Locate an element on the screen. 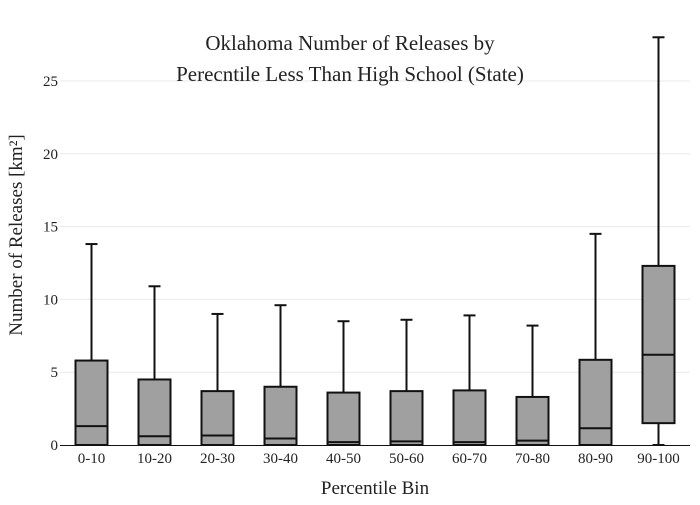  chart-title-line-2: Perecntile Less Than High School (State) is located at coordinates (350, 74).